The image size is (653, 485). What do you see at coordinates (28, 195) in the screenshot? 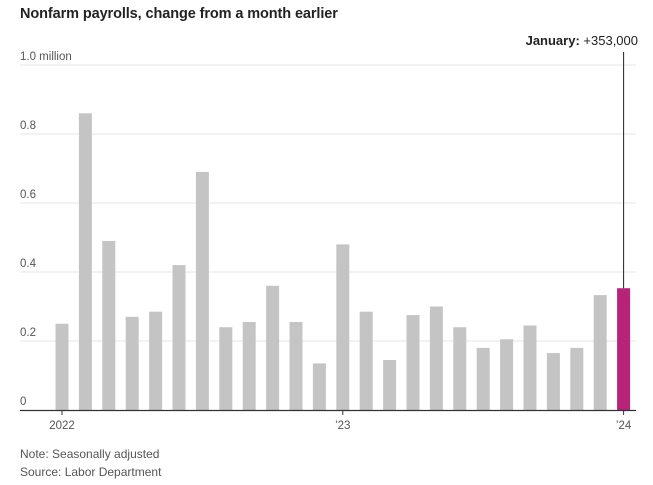
I see `y-tick-label: 0.6` at bounding box center [28, 195].